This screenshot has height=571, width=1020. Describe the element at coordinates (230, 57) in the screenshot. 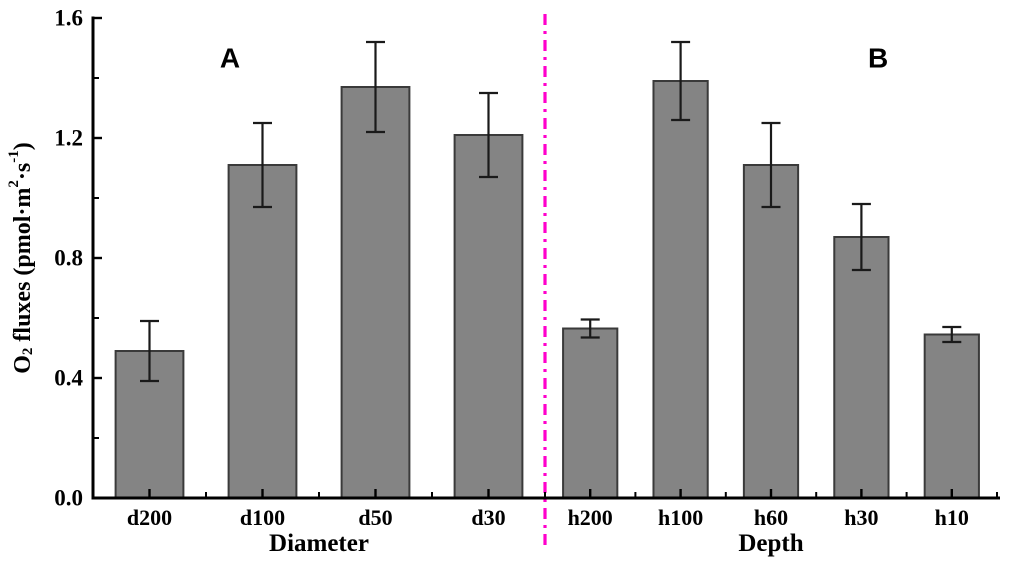

I see `panel-label-a: A` at that location.